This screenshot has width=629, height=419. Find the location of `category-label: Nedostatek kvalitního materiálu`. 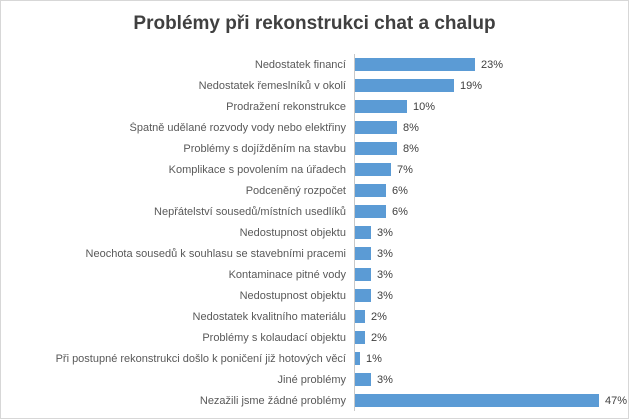

category-label: Nedostatek kvalitního materiálu is located at coordinates (269, 316).